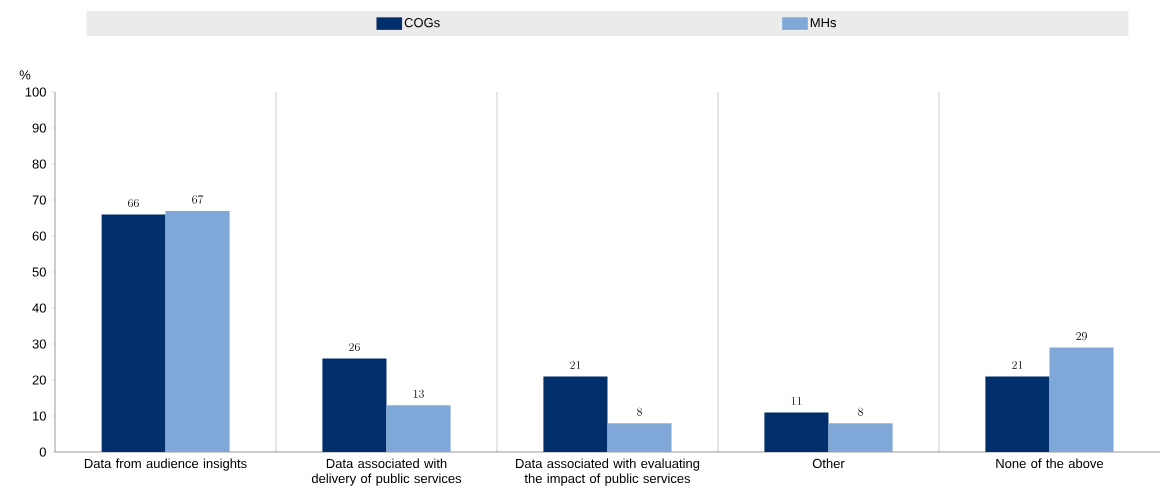  I want to click on y-tick-label: 20, so click(39, 380).